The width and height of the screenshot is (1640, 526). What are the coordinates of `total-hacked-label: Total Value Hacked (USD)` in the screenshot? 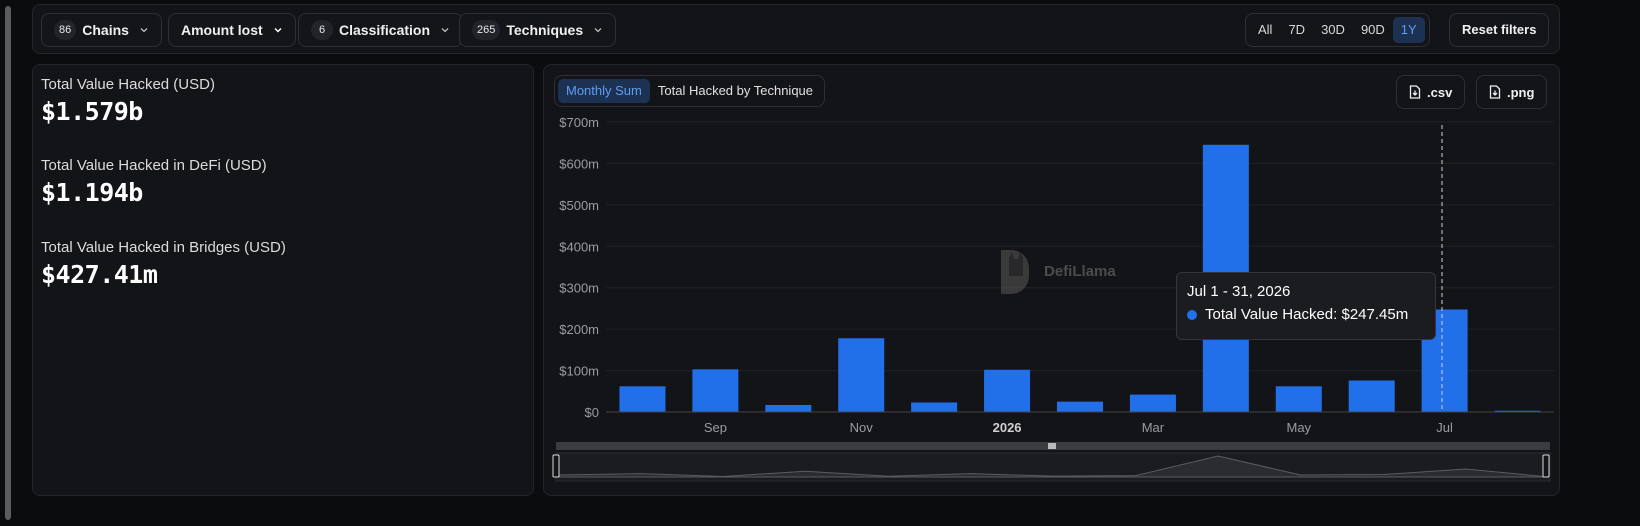 It's located at (128, 84).